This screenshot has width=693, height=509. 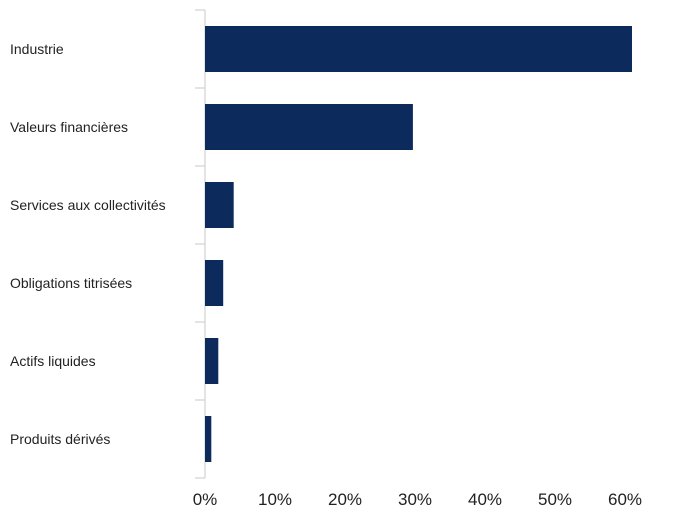 What do you see at coordinates (69, 127) in the screenshot?
I see `category-label: Valeurs financières` at bounding box center [69, 127].